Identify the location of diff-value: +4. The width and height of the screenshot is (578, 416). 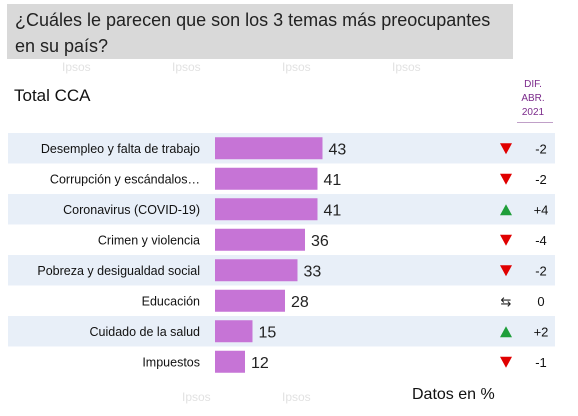
(541, 209).